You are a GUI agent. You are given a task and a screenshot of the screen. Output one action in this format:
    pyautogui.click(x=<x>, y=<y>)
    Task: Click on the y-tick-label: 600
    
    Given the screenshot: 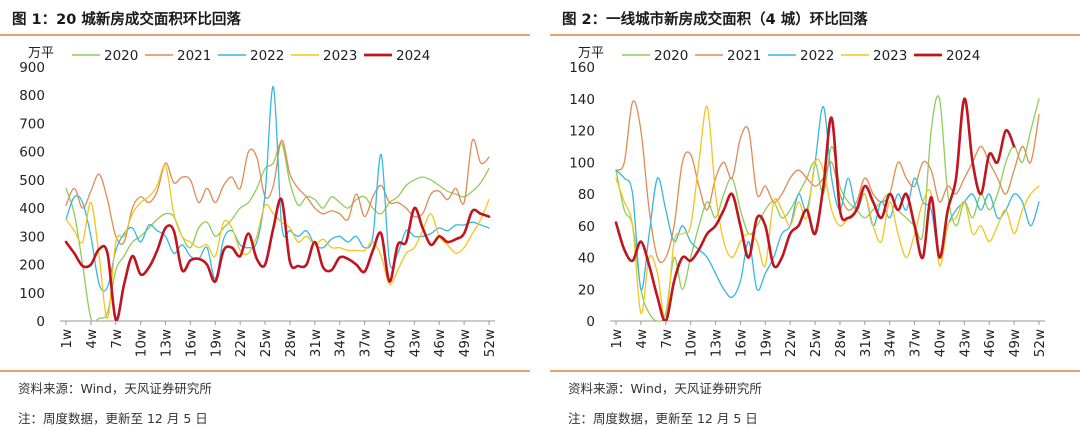 What is the action you would take?
    pyautogui.click(x=32, y=153)
    